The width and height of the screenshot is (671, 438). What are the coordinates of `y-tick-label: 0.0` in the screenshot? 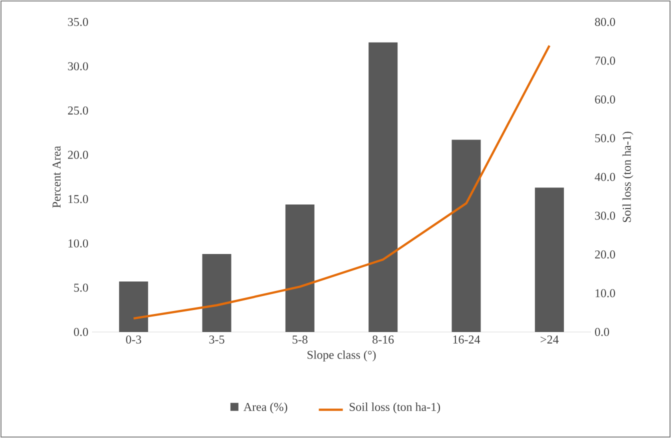 It's located at (81, 332).